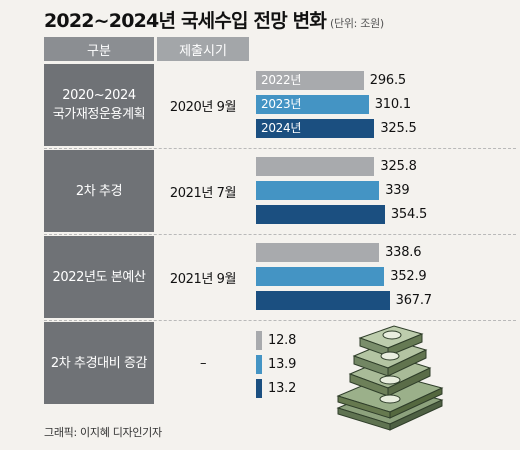 The width and height of the screenshot is (520, 450). I want to click on category-cell: 2차 추경대비 증감, so click(99, 363).